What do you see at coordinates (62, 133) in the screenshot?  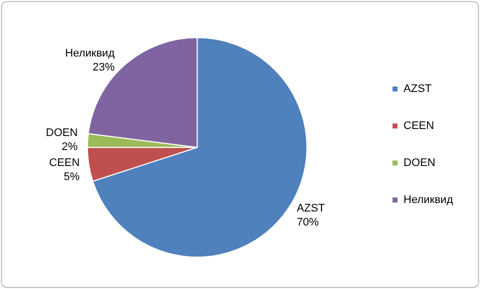 I see `slice-label: DOEN` at bounding box center [62, 133].